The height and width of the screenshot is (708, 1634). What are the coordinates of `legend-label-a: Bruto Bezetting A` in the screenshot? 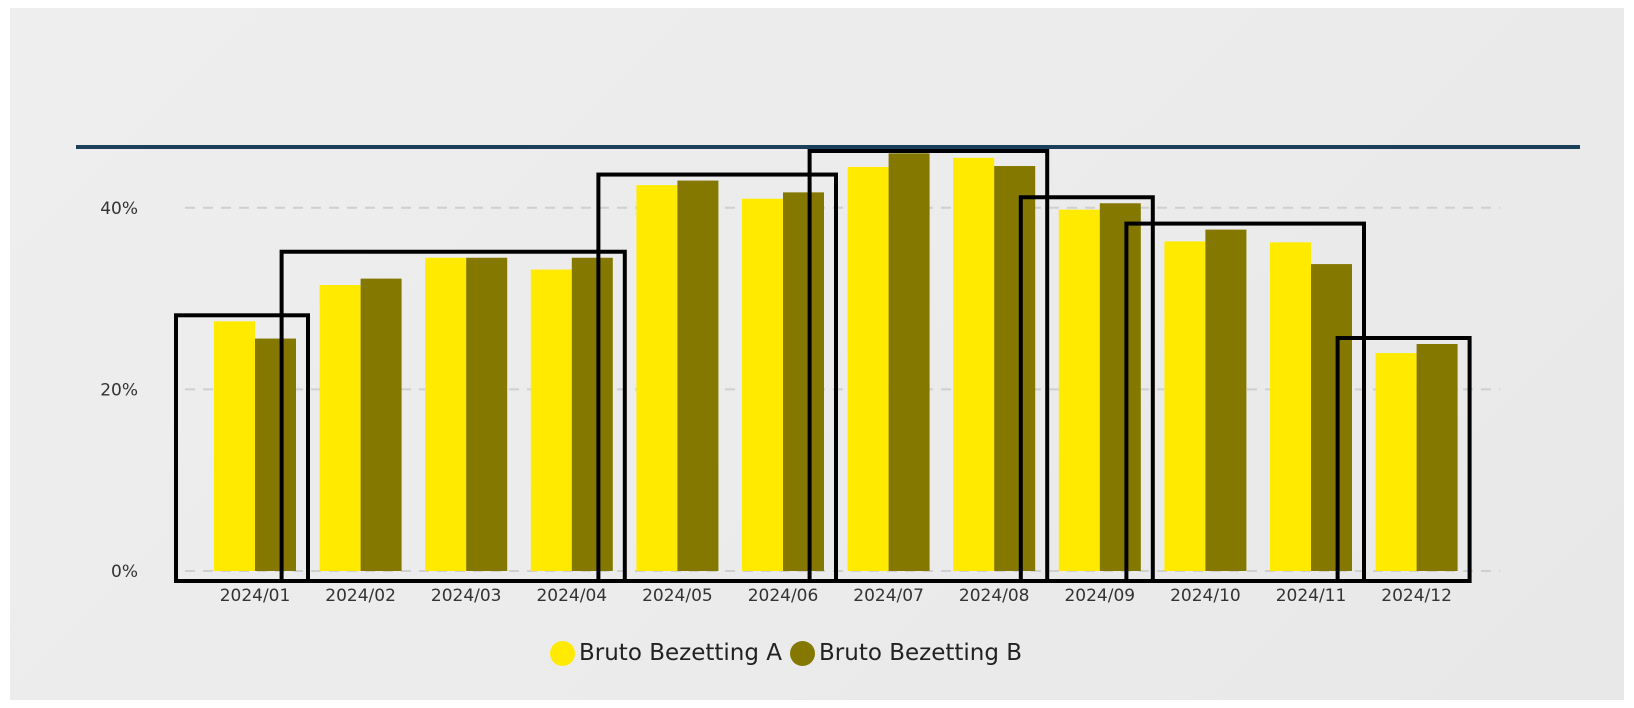 It's located at (681, 653).